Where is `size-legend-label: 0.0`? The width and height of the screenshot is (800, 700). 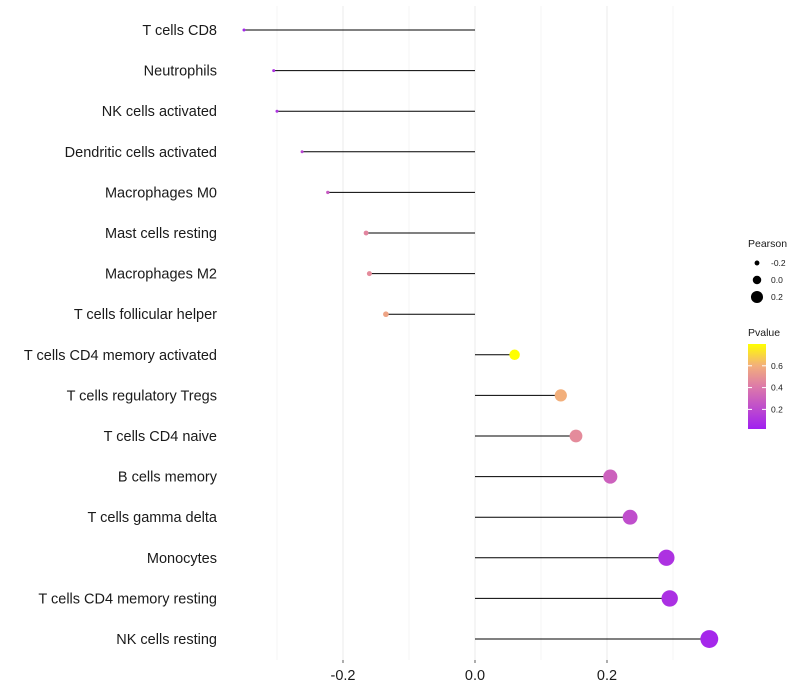
size-legend-label: 0.0 is located at coordinates (777, 280).